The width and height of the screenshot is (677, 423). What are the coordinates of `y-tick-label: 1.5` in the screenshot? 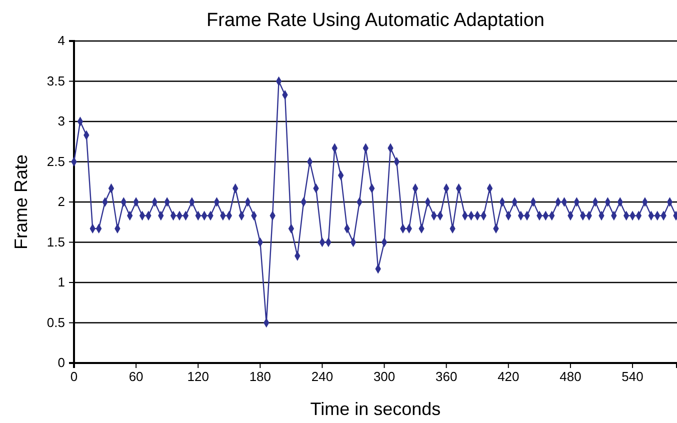 It's located at (55, 242).